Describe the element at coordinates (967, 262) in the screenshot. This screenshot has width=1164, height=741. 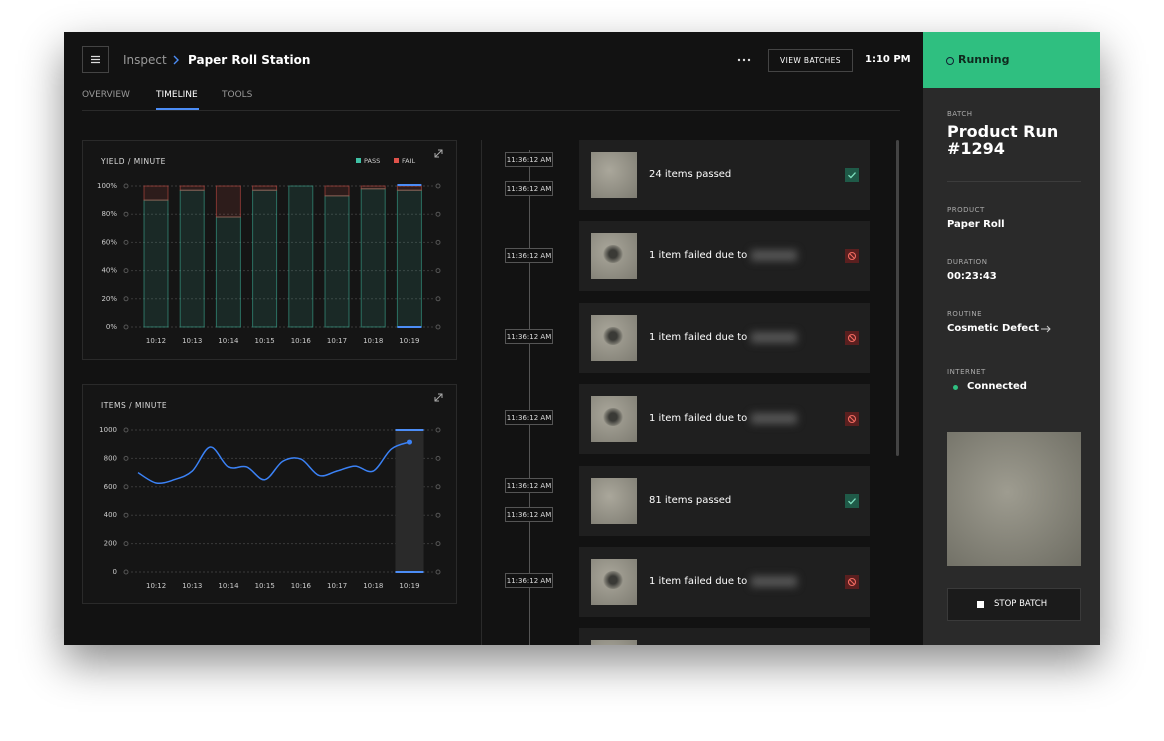
I see `field-label: DURATION` at that location.